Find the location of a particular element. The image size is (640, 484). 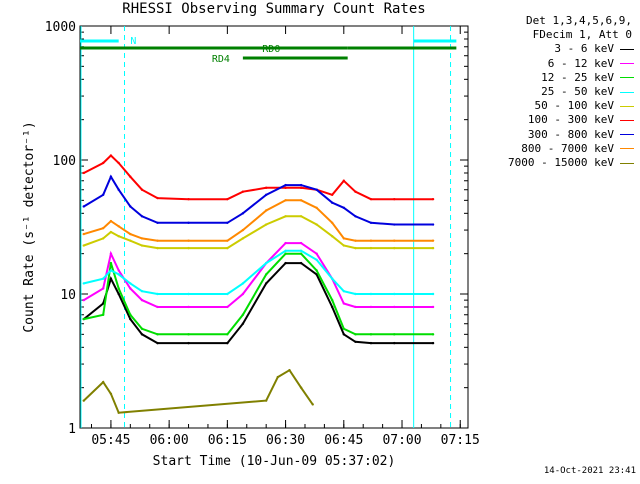

legend-header-1: Det 1,3,4,5,6,9, is located at coordinates (579, 20).